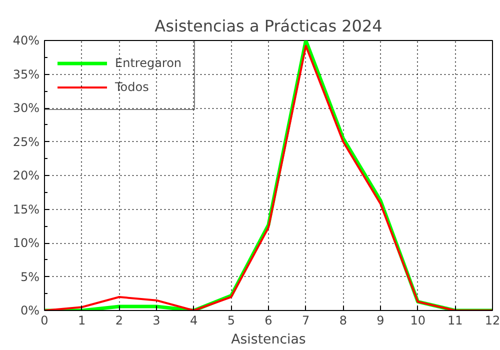  I want to click on x-tick-label: 12, so click(492, 321).